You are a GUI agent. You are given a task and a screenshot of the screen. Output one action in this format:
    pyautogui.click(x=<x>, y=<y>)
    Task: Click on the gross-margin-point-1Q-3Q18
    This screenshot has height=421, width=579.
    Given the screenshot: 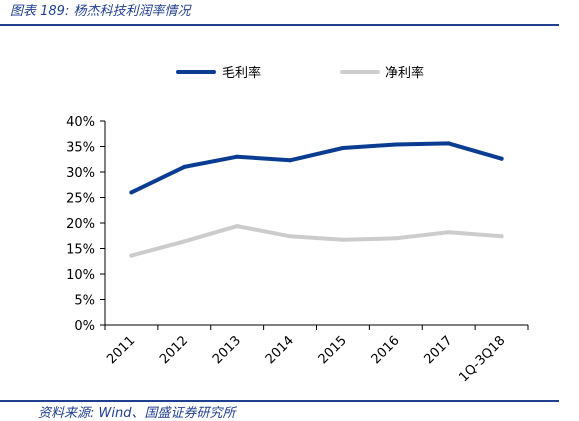 What is the action you would take?
    pyautogui.click(x=501, y=158)
    